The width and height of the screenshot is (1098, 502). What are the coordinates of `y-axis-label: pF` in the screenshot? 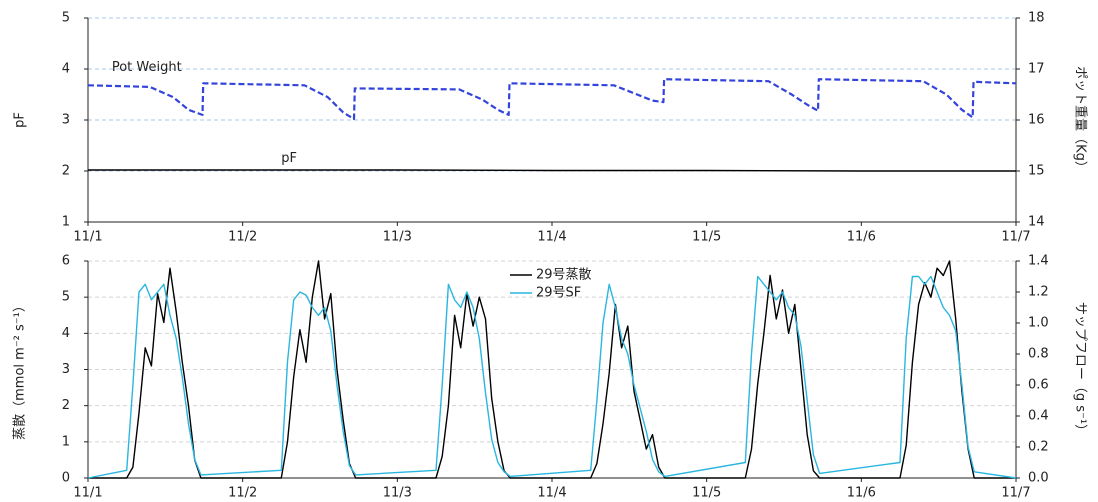 It's located at (20, 120).